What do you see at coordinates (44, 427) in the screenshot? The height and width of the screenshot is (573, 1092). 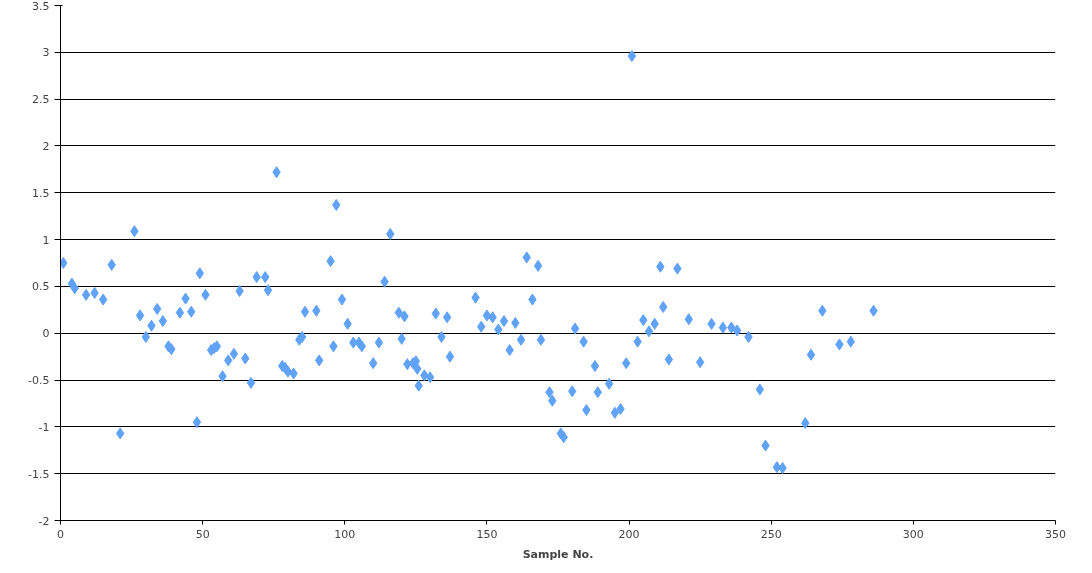 I see `y-tick-label: -1` at bounding box center [44, 427].